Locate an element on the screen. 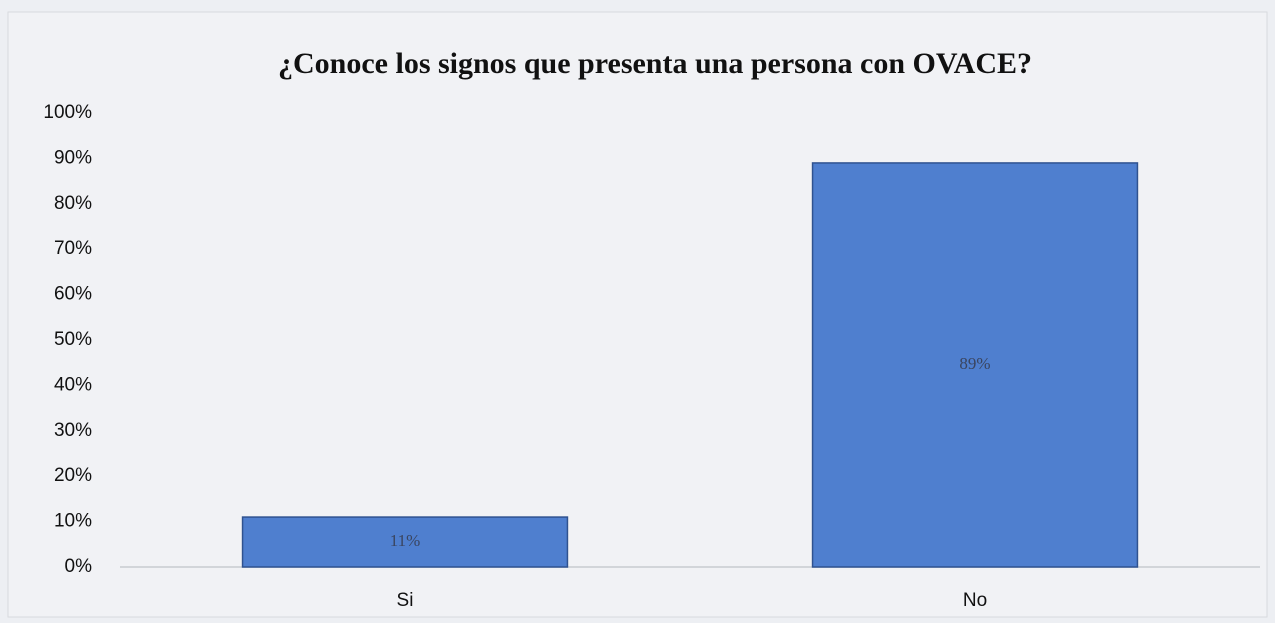 Image resolution: width=1275 pixels, height=623 pixels. value-label: 11% is located at coordinates (405, 540).